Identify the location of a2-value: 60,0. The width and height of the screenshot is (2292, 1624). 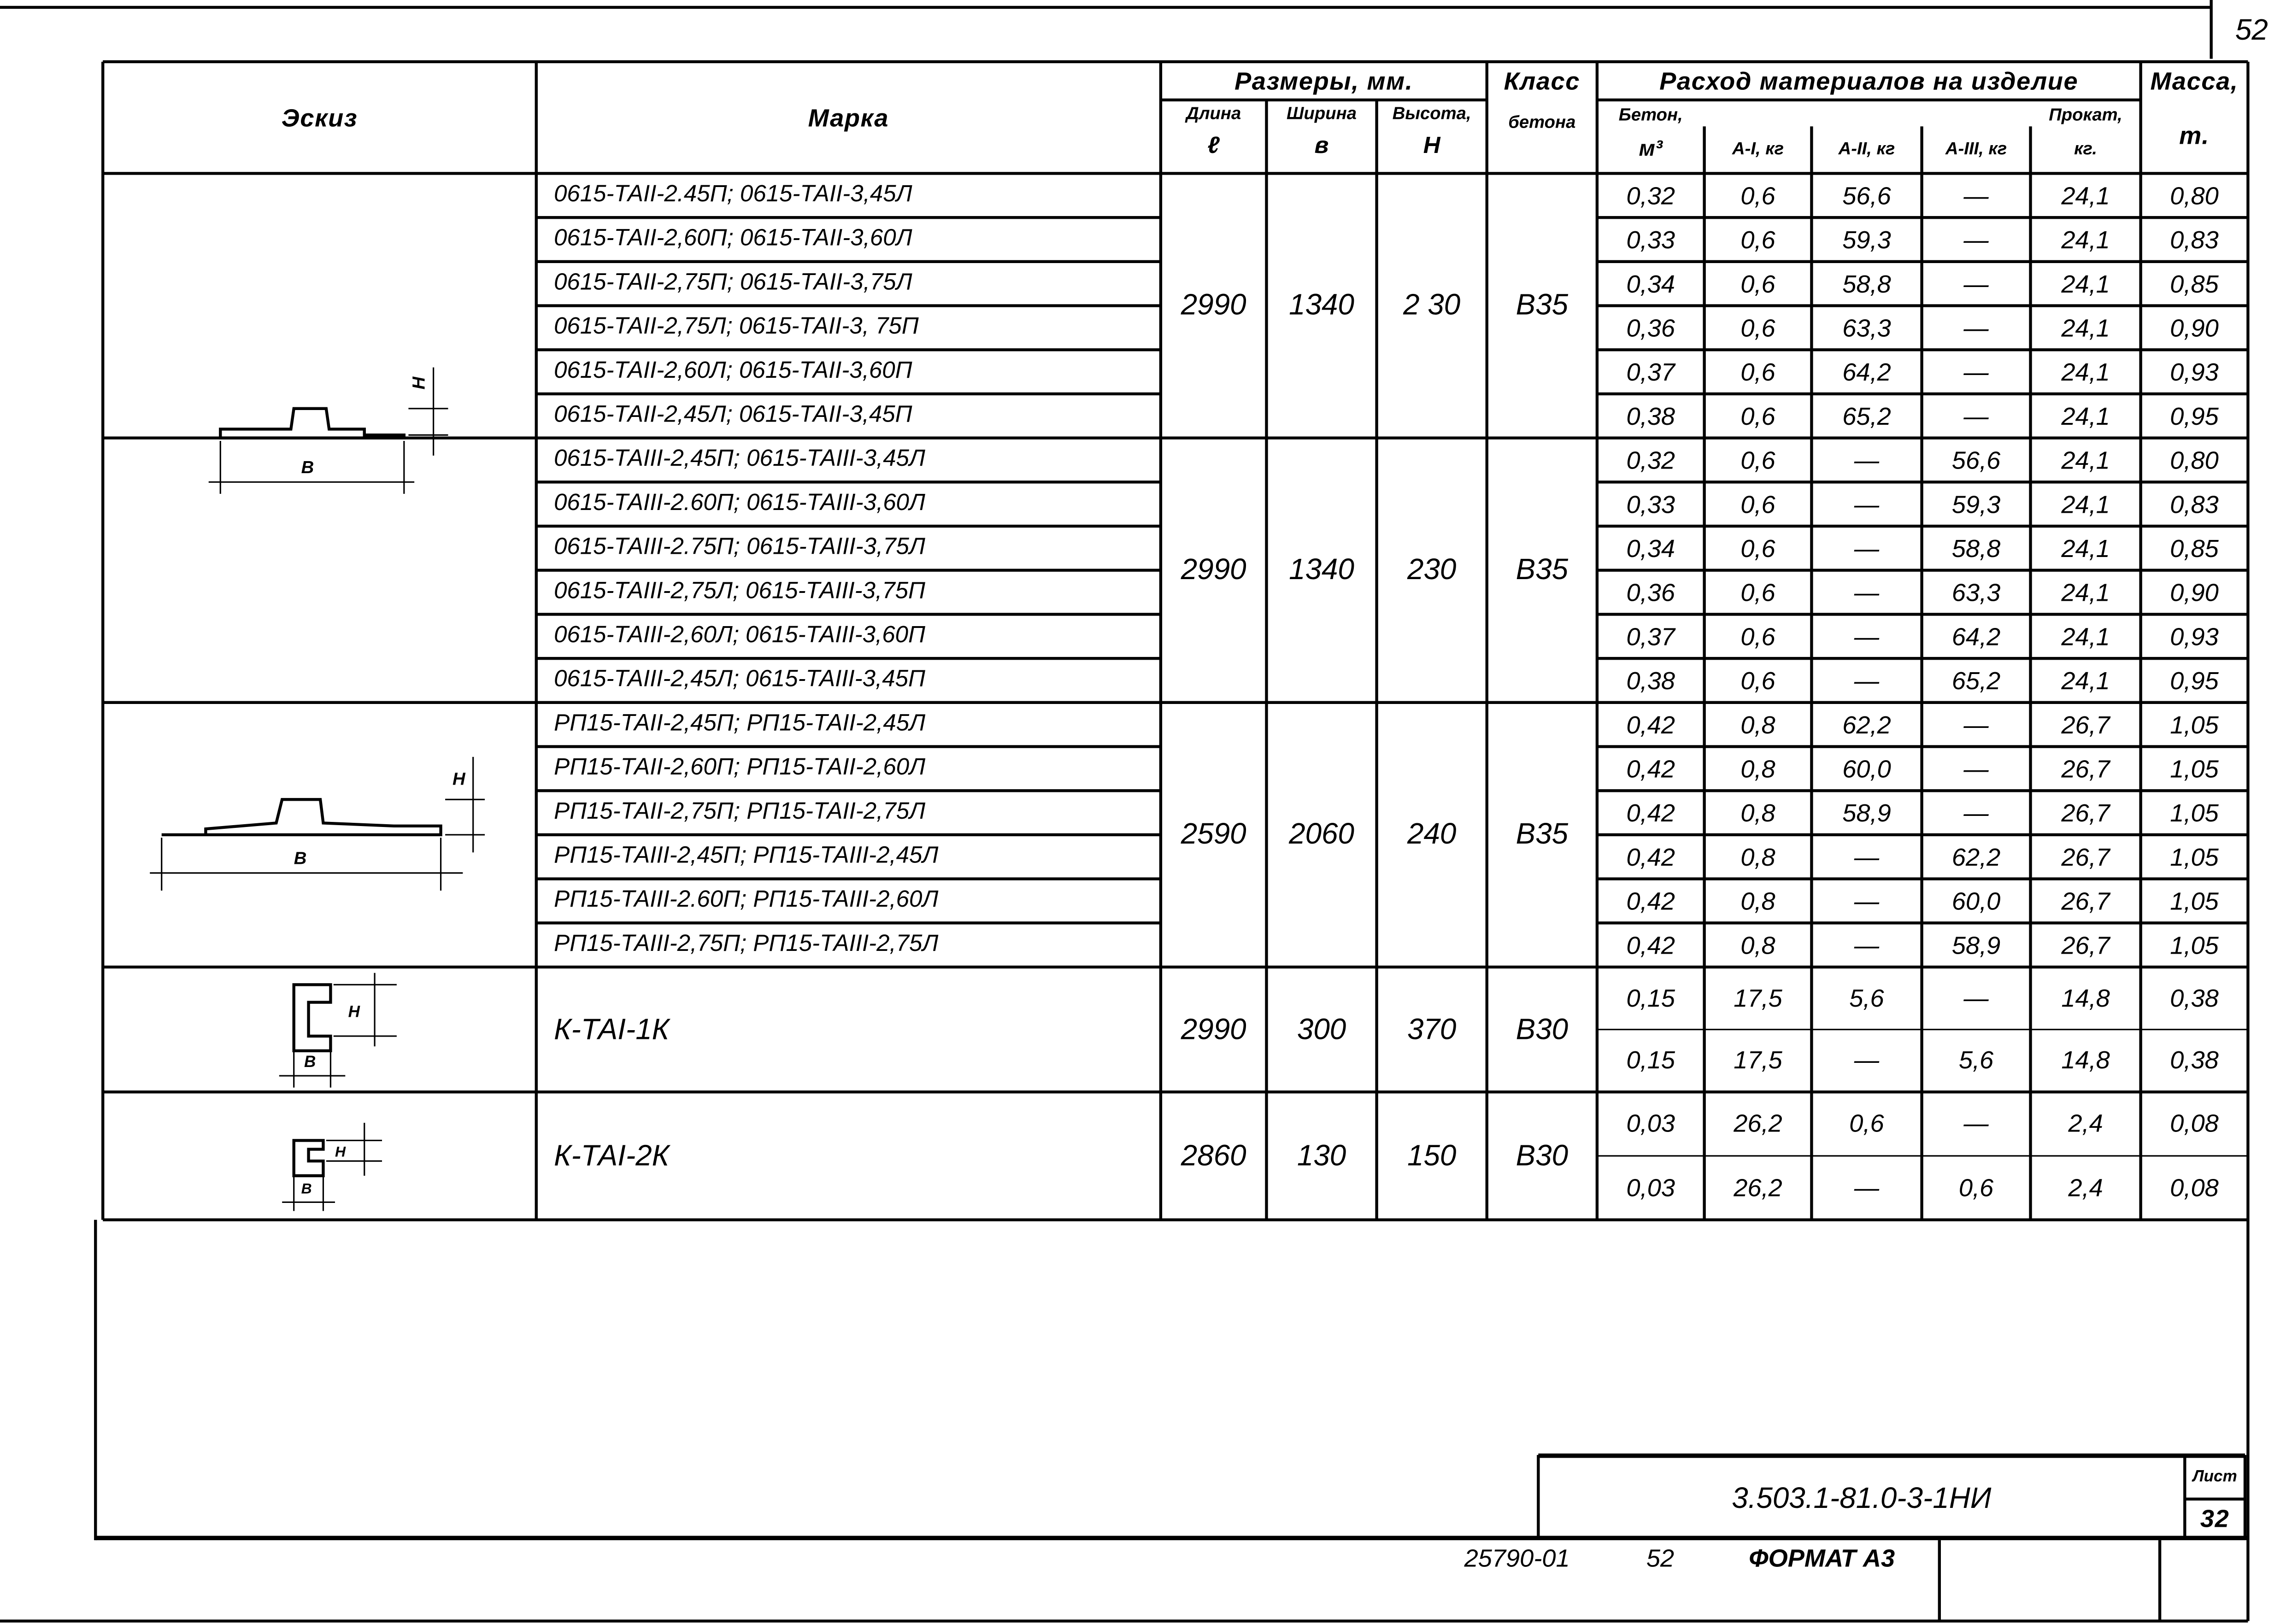
(1866, 769).